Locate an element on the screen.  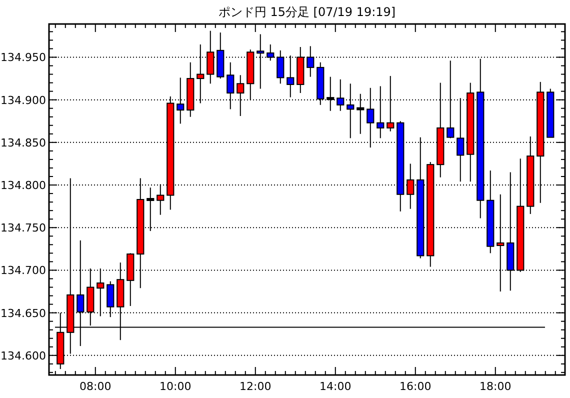
x-tick-label: 16:00 is located at coordinates (416, 386).